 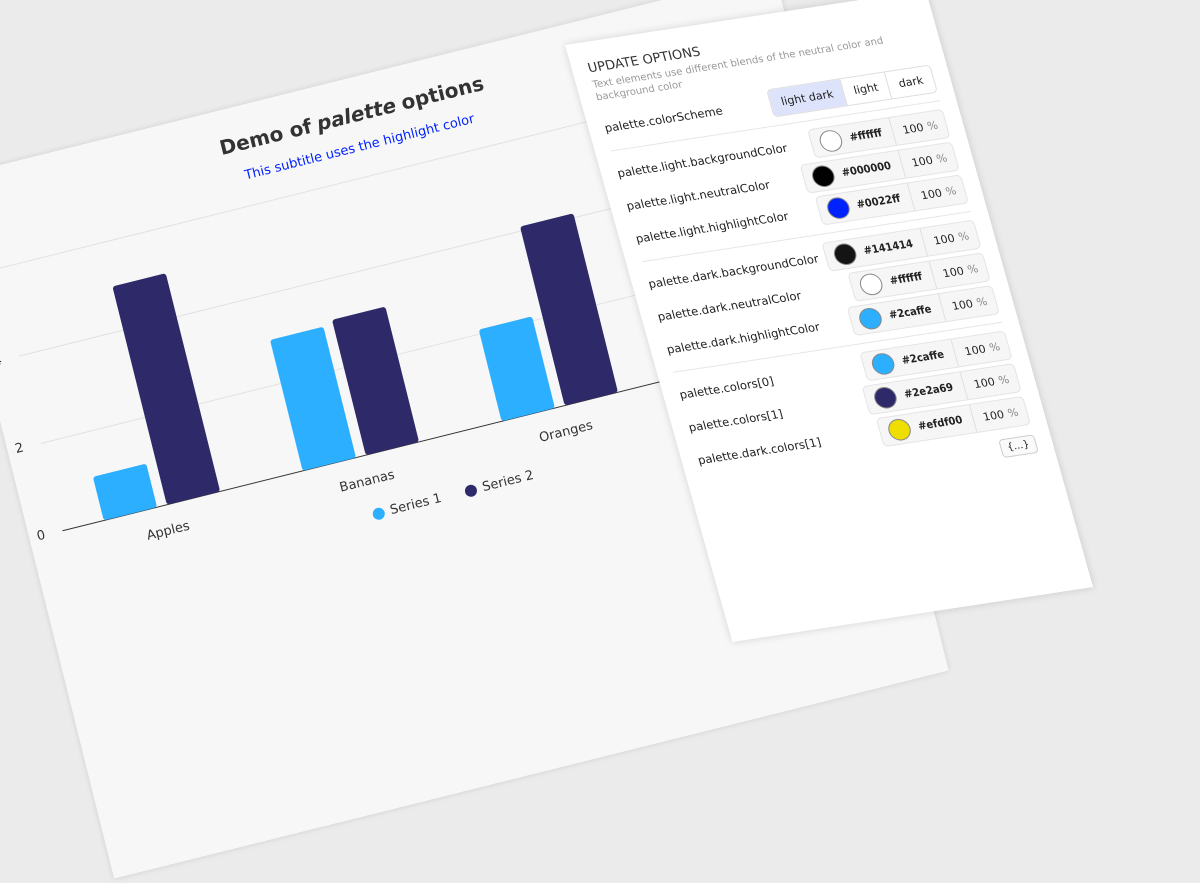 I want to click on y-tick-label: 2, so click(x=20, y=449).